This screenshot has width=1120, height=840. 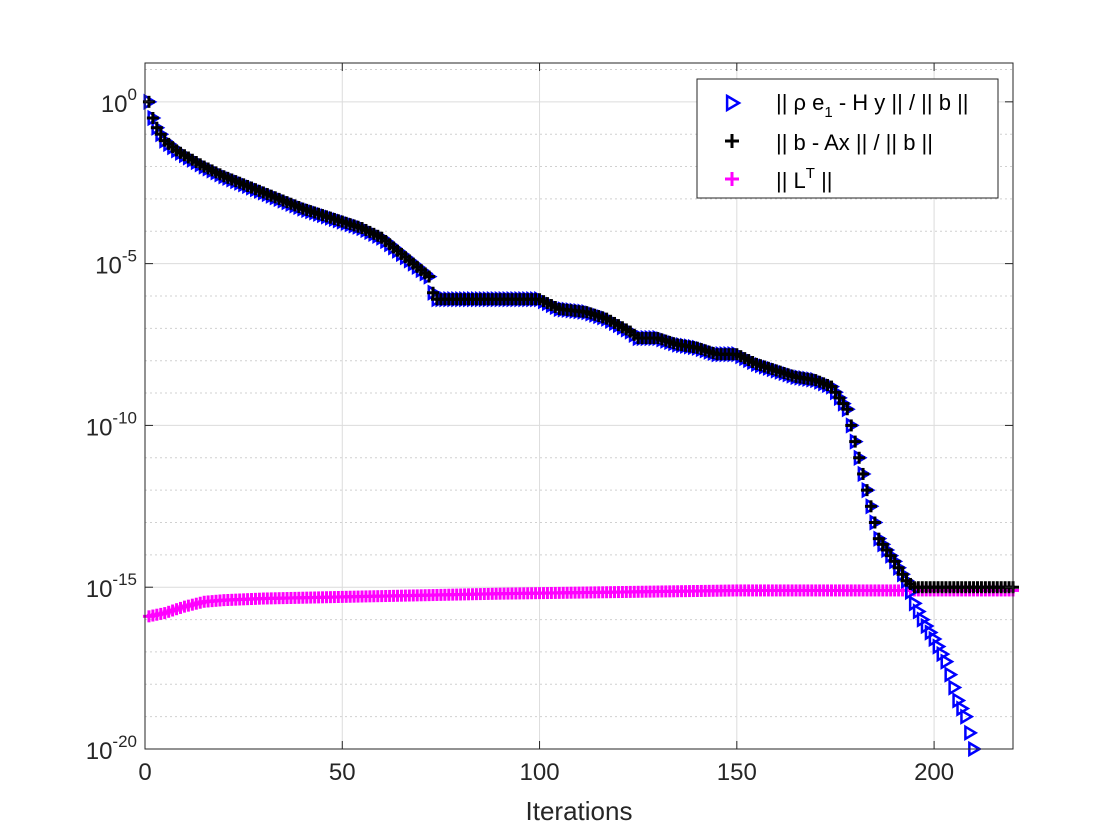 I want to click on x-axis-label: Iterations, so click(x=579, y=811).